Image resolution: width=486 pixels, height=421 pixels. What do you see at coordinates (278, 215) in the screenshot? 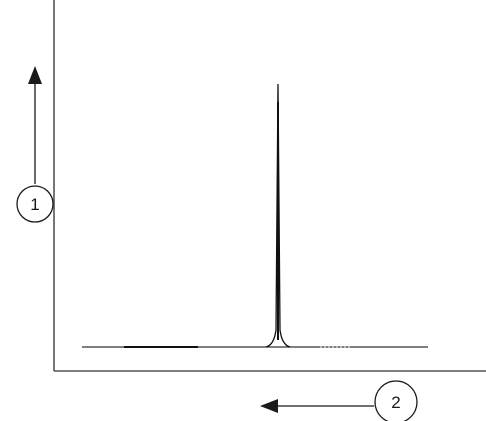
I see `spectrum-peak` at bounding box center [278, 215].